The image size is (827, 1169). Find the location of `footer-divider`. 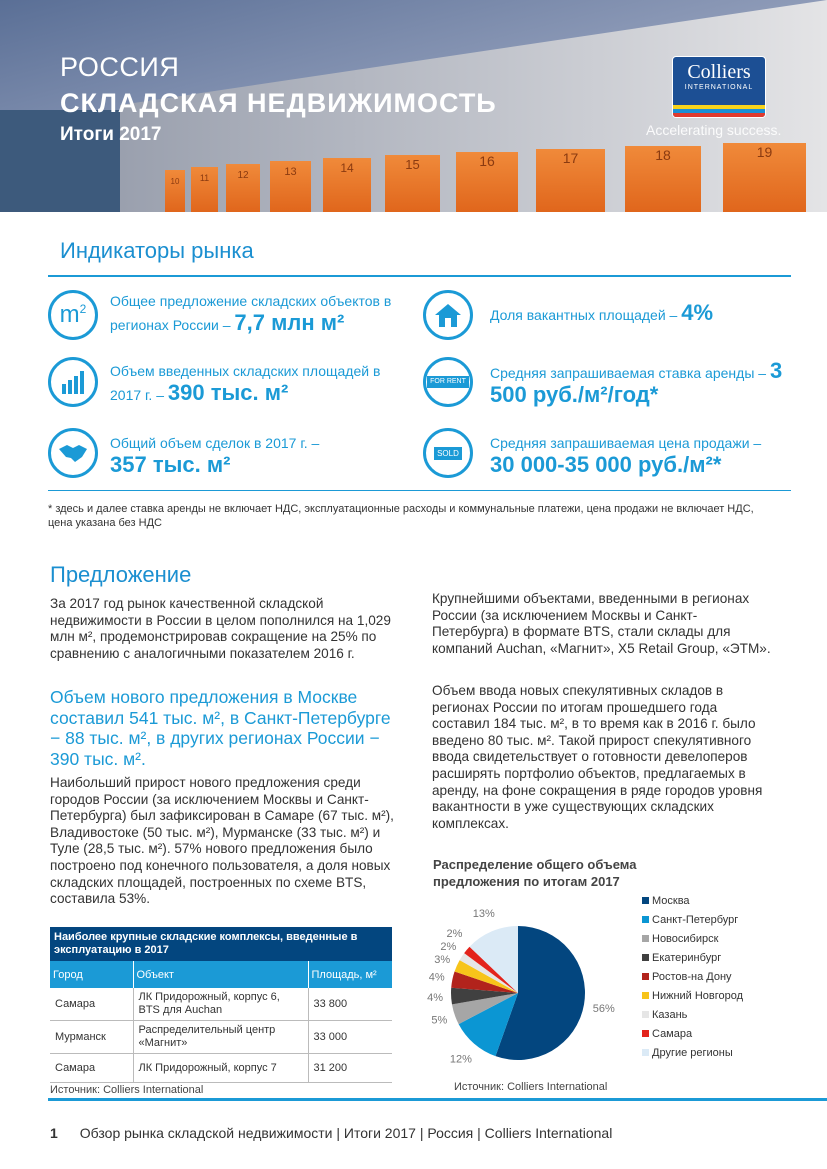

footer-divider is located at coordinates (437, 1099).